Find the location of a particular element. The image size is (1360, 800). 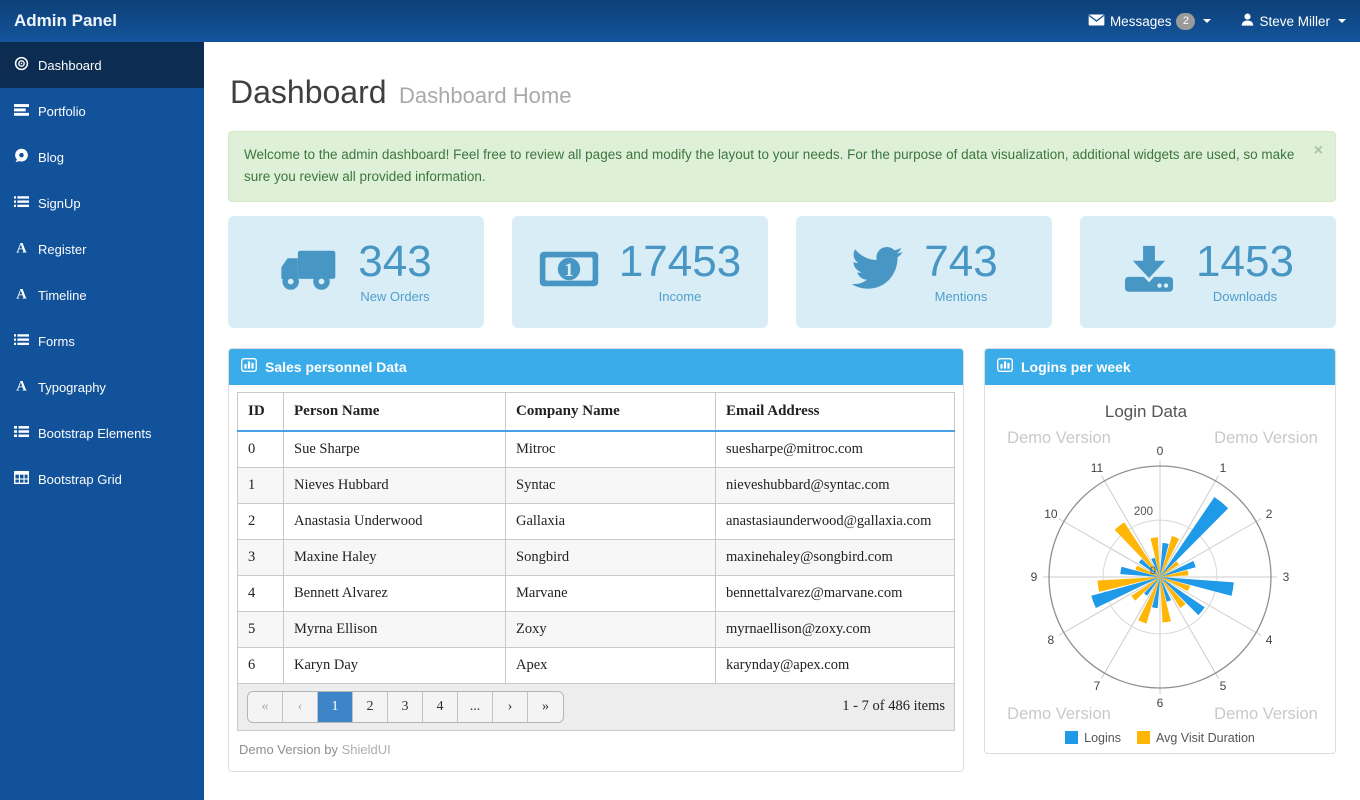

sidebar-item-label: Portfolio is located at coordinates (62, 111).